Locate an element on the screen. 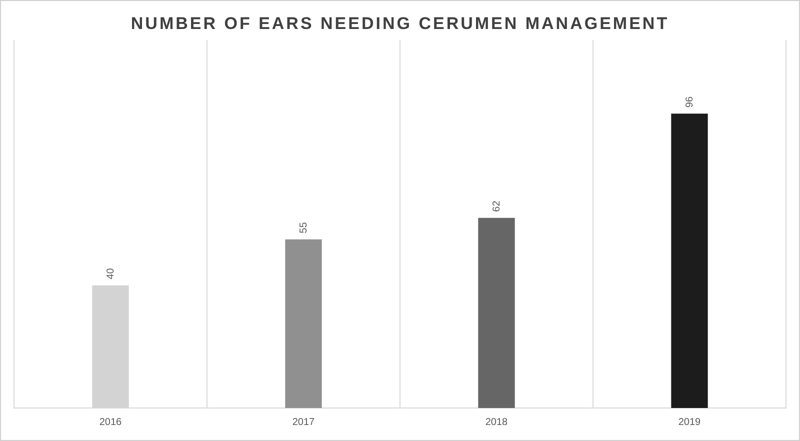 The width and height of the screenshot is (800, 441). data-label: 96 is located at coordinates (690, 102).